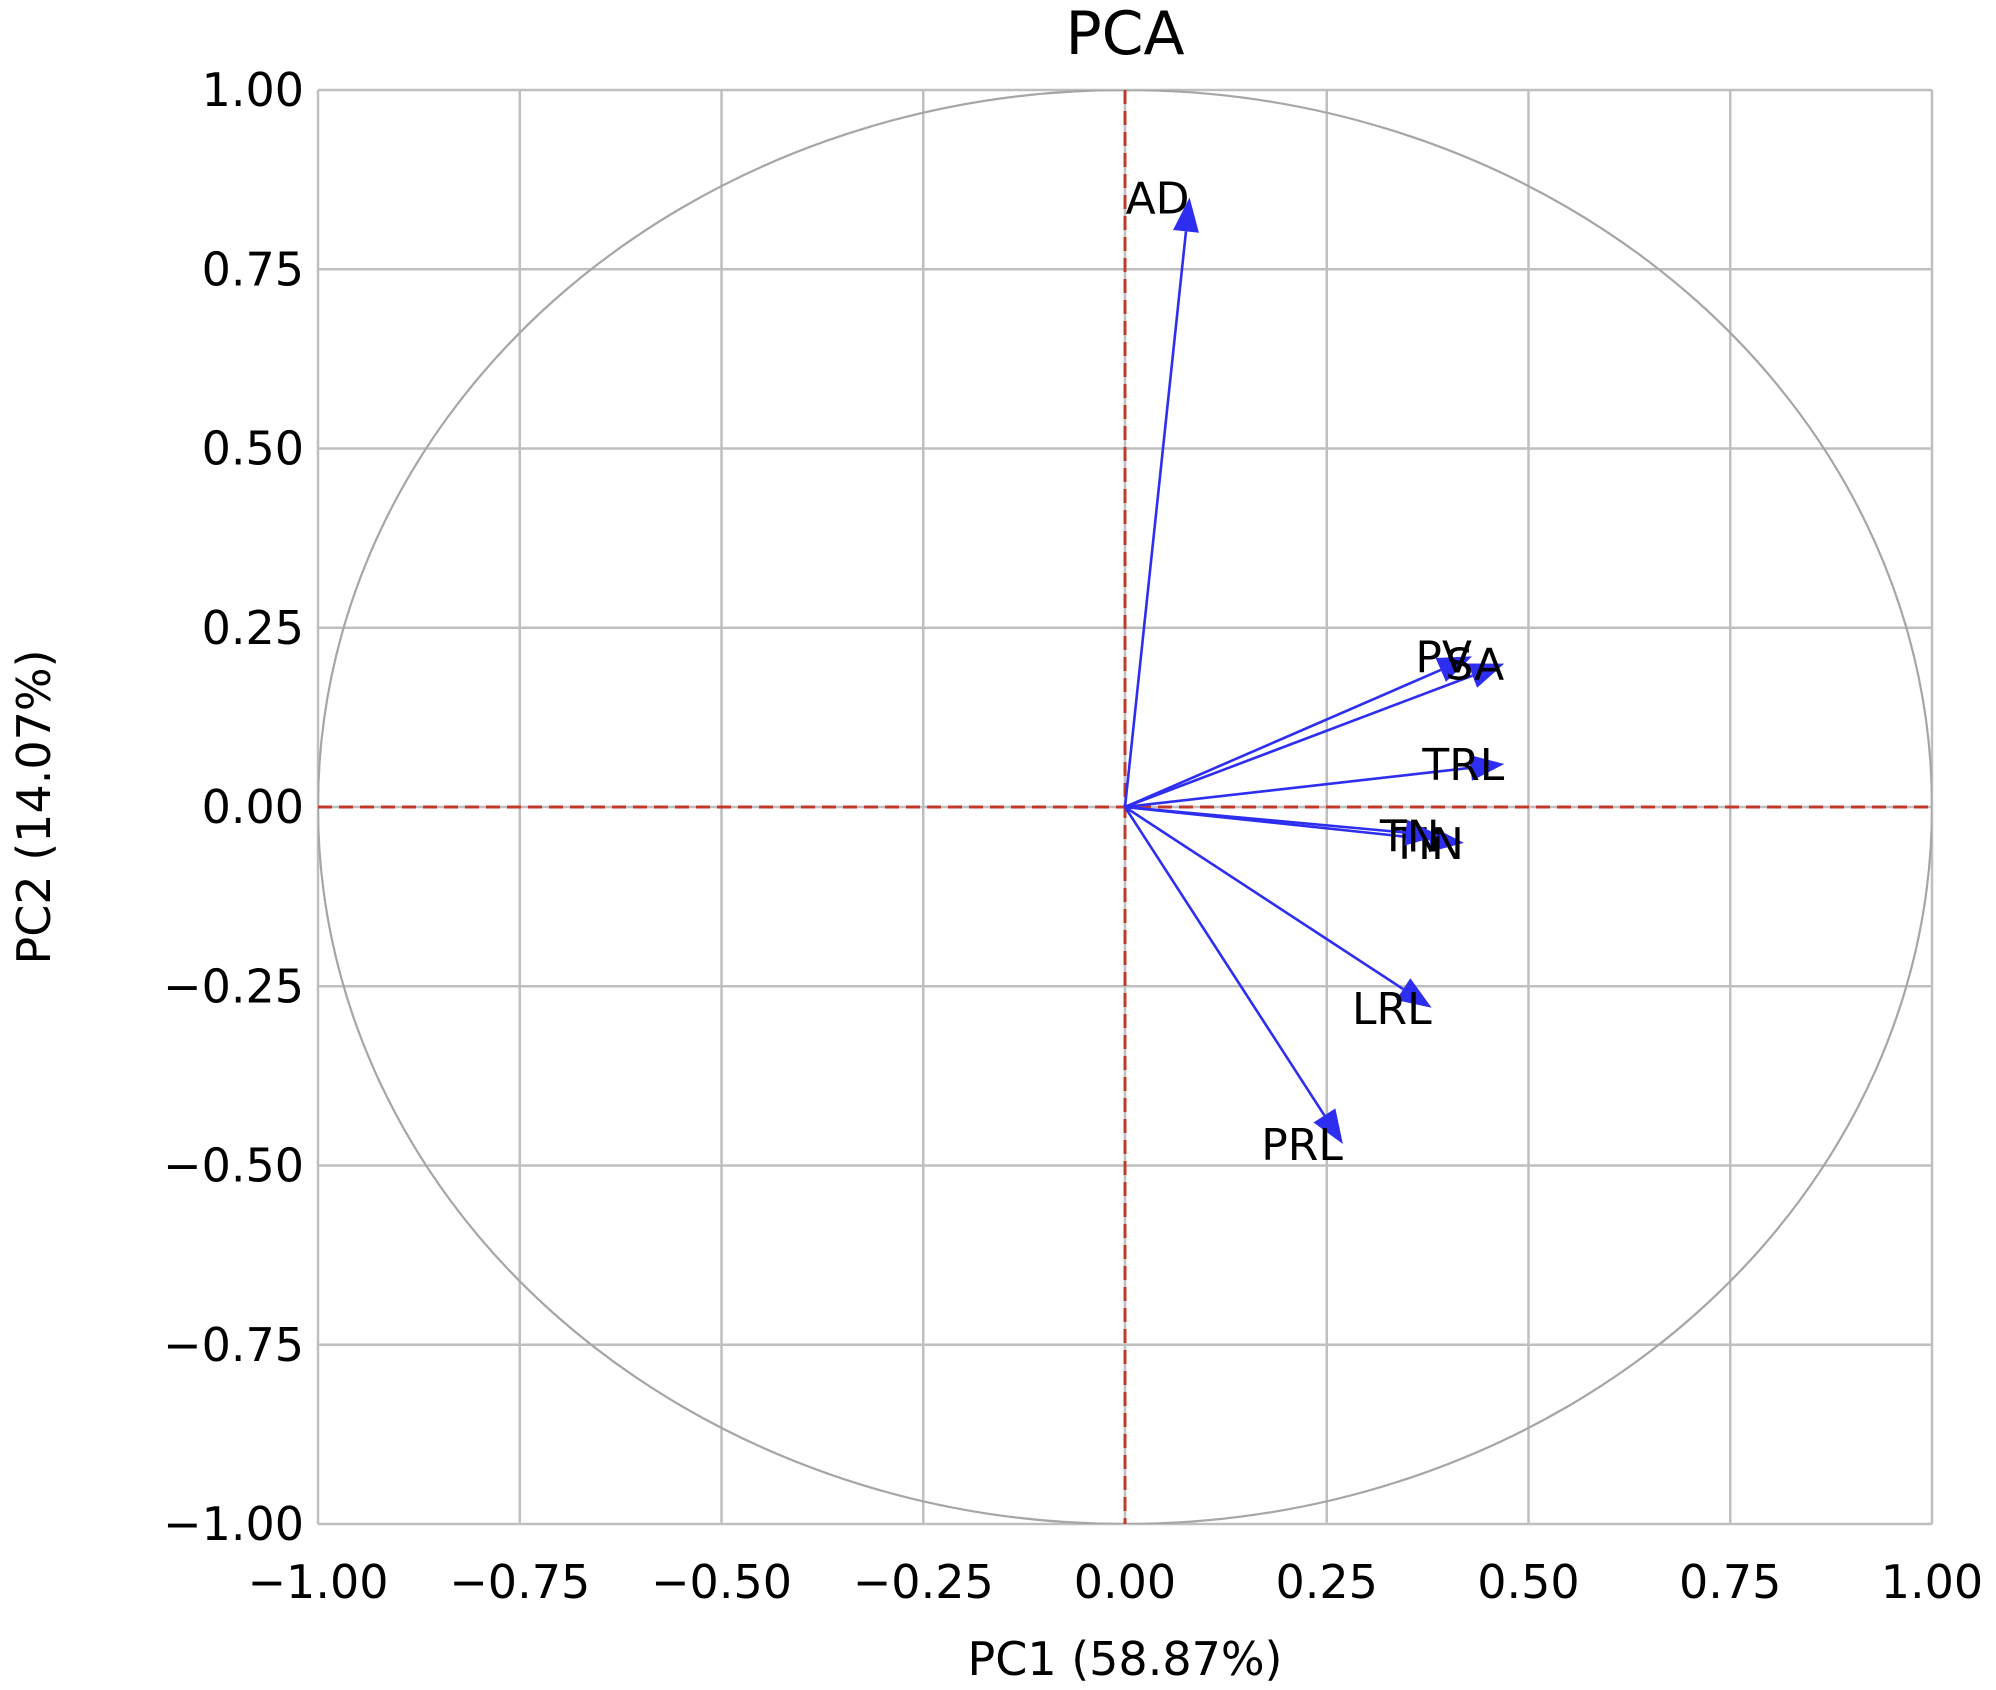  Describe the element at coordinates (1932, 1582) in the screenshot. I see `x-tick-label: 1.00` at that location.